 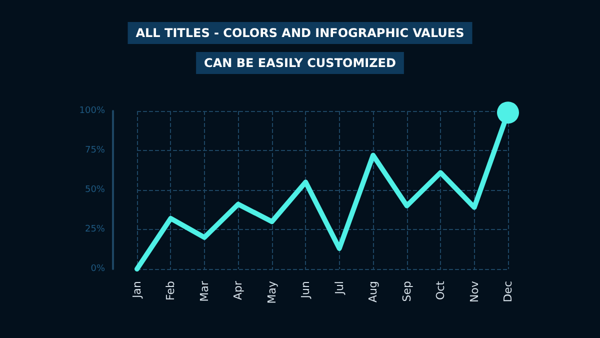 What do you see at coordinates (300, 63) in the screenshot?
I see `chart-subtitle: CAN BE EASILY CUSTOMIZED` at bounding box center [300, 63].